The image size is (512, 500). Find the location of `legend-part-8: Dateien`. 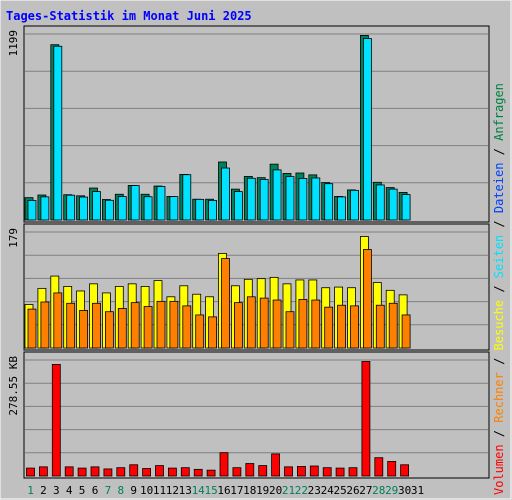

legend-part-8: Dateien is located at coordinates (499, 188).